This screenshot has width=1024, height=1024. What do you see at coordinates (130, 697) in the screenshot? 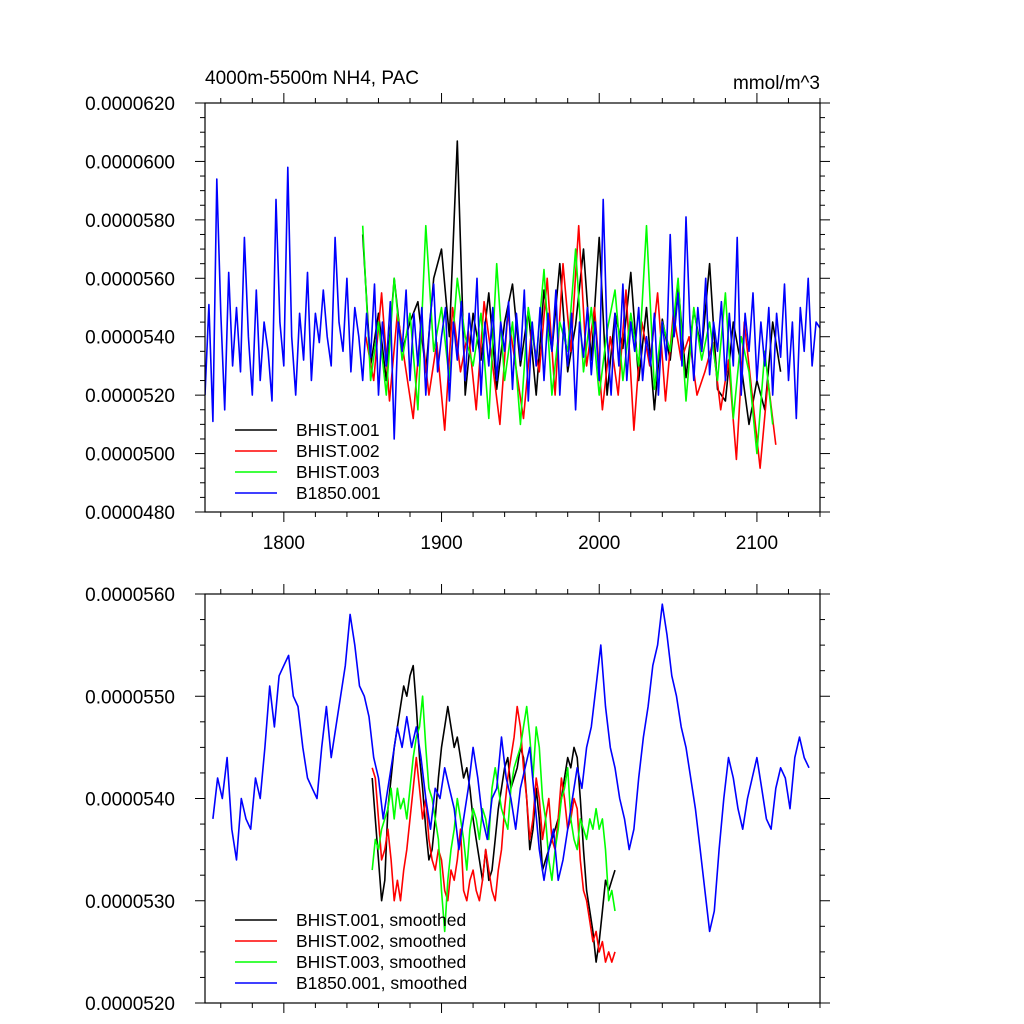
I see `y-tick-label: 0.0000550` at bounding box center [130, 697].